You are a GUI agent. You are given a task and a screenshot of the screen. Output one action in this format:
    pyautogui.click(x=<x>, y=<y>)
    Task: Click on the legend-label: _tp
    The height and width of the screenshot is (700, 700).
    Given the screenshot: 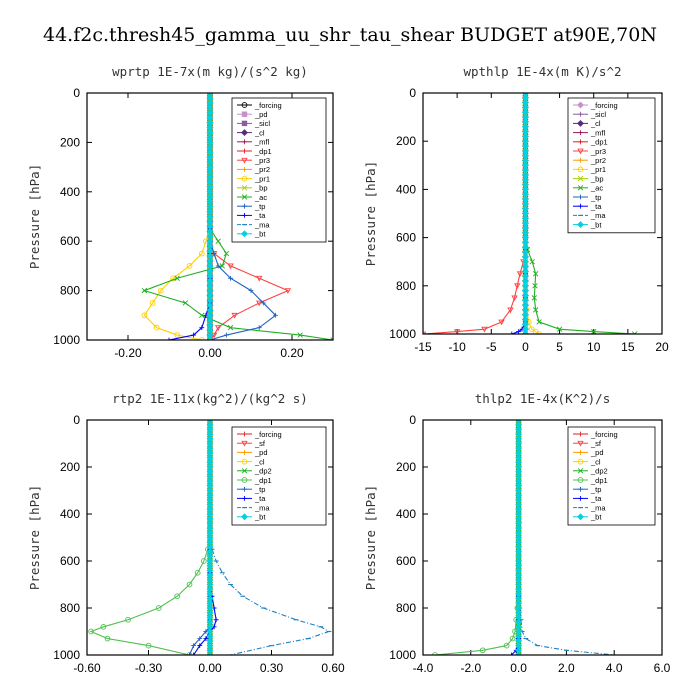 What is the action you would take?
    pyautogui.click(x=595, y=489)
    